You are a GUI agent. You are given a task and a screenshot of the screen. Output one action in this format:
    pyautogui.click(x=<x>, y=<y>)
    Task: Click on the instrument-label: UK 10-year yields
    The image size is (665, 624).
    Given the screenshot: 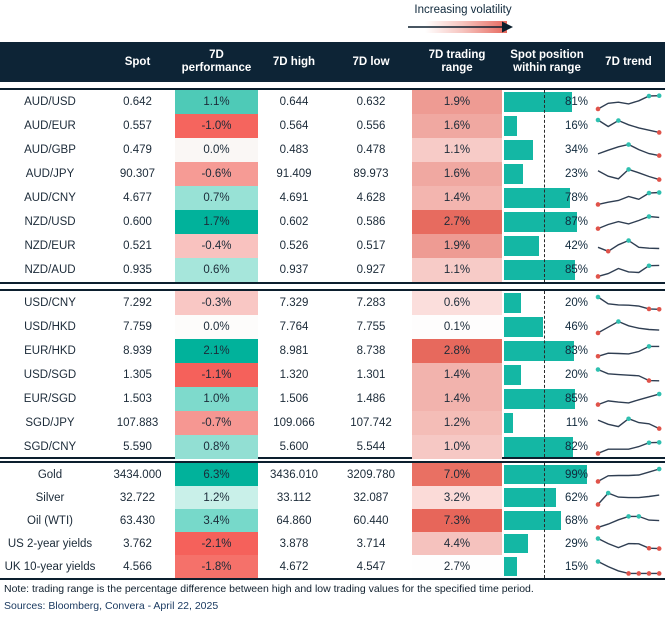 What is the action you would take?
    pyautogui.click(x=50, y=566)
    